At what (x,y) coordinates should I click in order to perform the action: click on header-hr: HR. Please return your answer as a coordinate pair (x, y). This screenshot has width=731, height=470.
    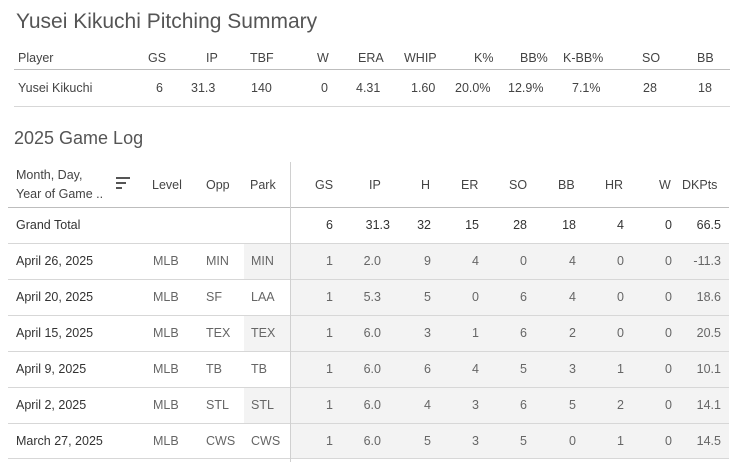
    Looking at the image, I should click on (614, 185).